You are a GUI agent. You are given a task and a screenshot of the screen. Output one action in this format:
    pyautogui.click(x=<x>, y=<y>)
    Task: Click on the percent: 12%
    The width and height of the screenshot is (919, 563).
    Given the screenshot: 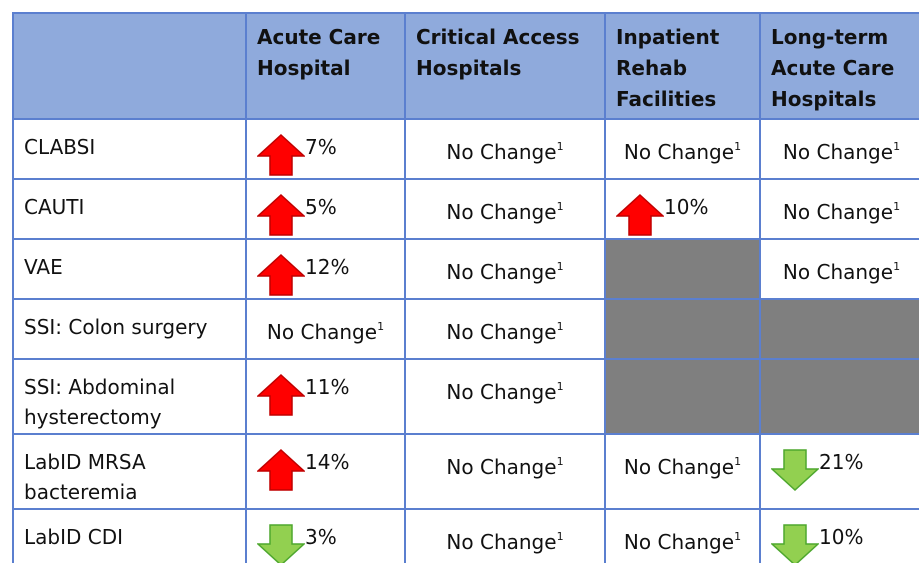 What is the action you would take?
    pyautogui.click(x=327, y=267)
    